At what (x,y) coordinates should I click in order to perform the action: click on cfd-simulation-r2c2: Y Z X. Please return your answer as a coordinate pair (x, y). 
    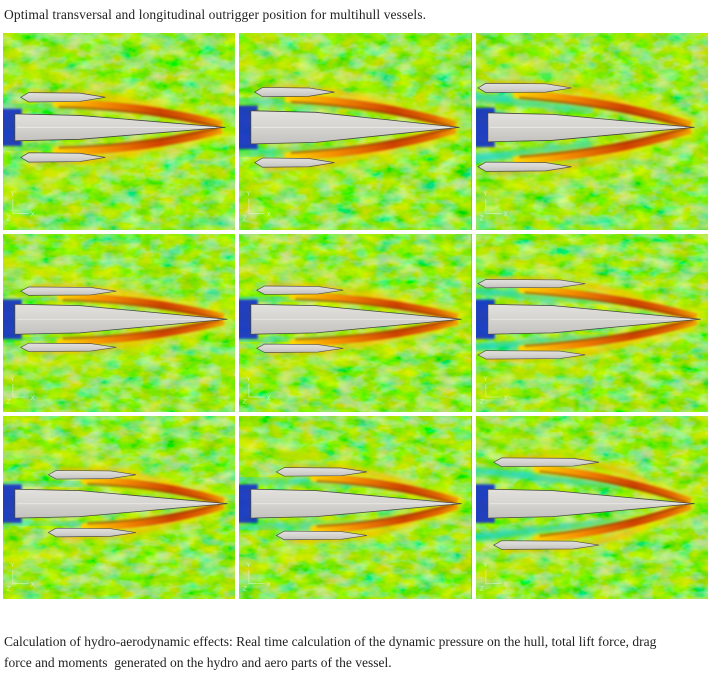
    Looking at the image, I should click on (355, 323).